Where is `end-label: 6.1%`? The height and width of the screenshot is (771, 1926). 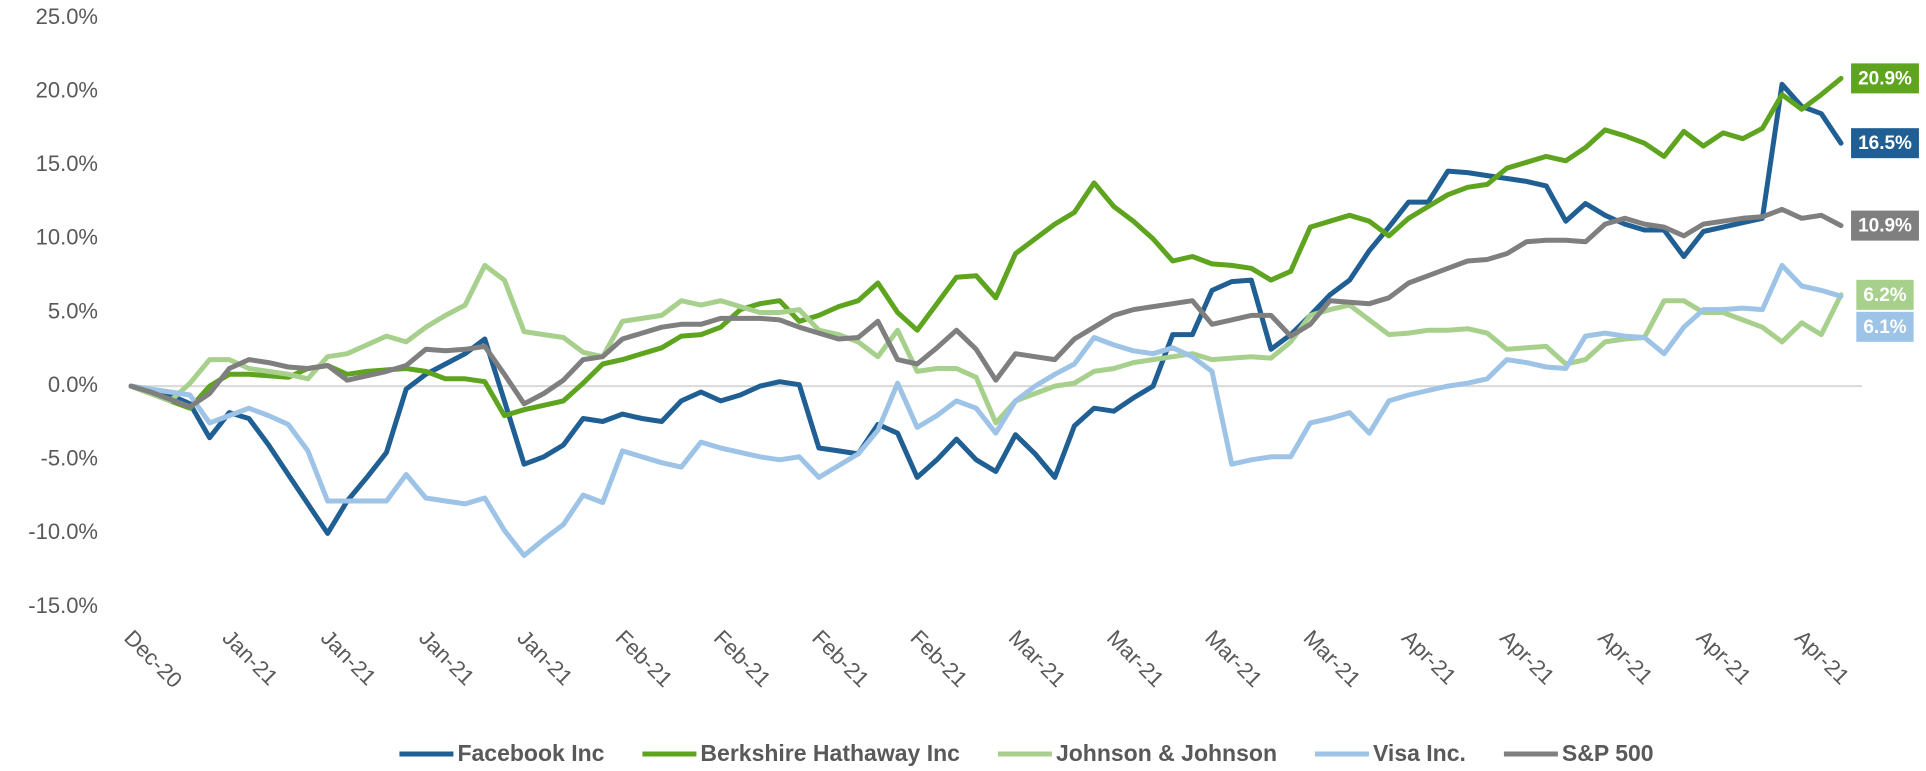 end-label: 6.1% is located at coordinates (1885, 326).